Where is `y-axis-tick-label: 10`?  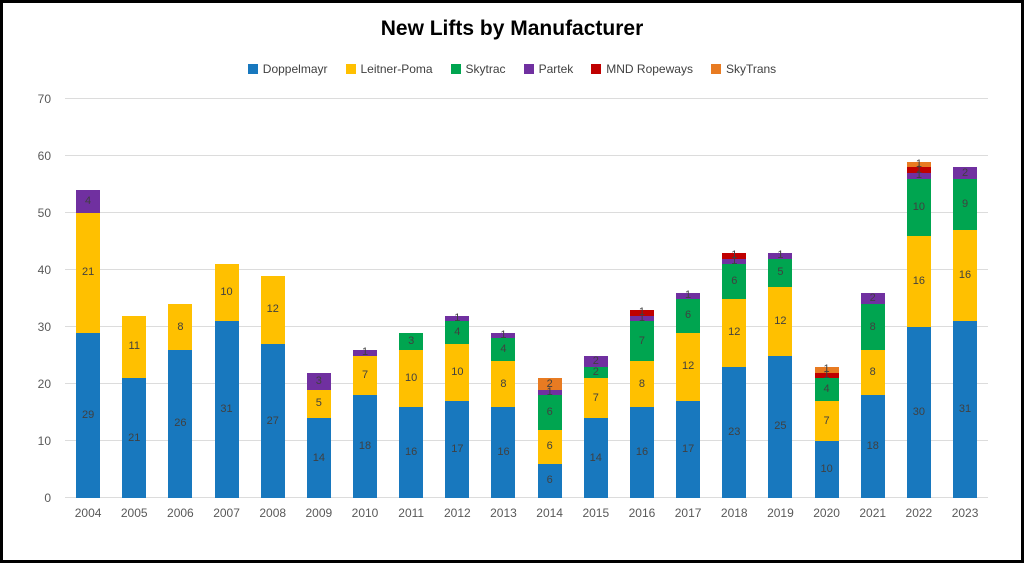
y-axis-tick-label: 10 is located at coordinates (44, 441).